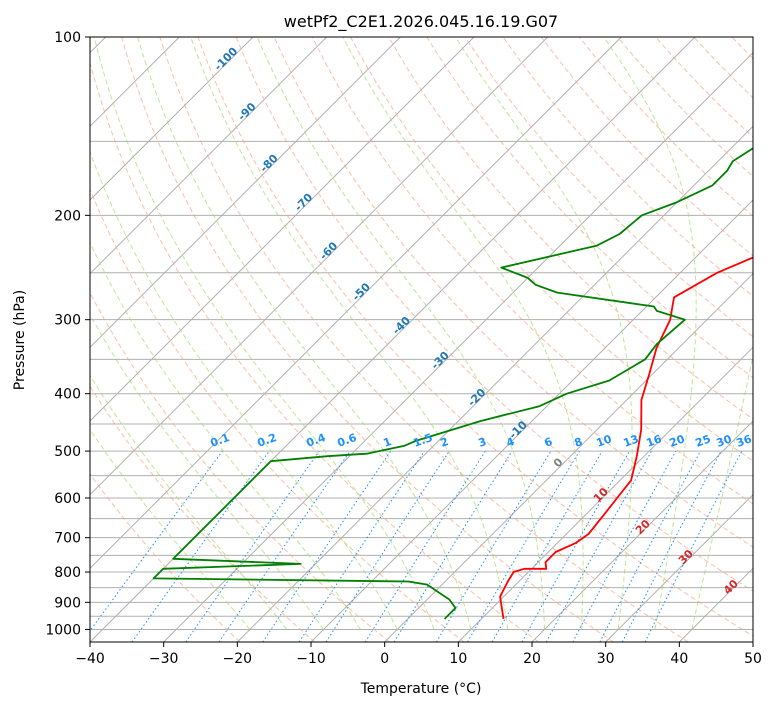 The width and height of the screenshot is (775, 708). What do you see at coordinates (445, 442) in the screenshot?
I see `mixing-ratio-label: 2` at bounding box center [445, 442].